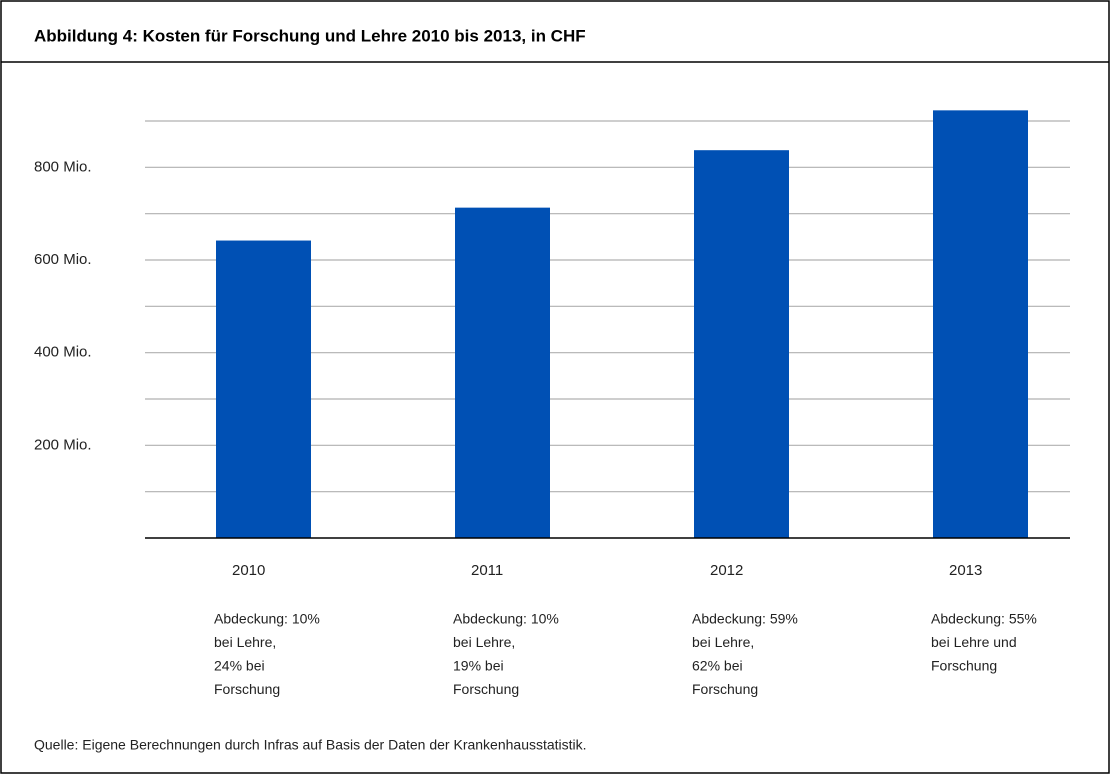 Image resolution: width=1110 pixels, height=774 pixels. I want to click on y-tick-label: 800 Mio., so click(63, 166).